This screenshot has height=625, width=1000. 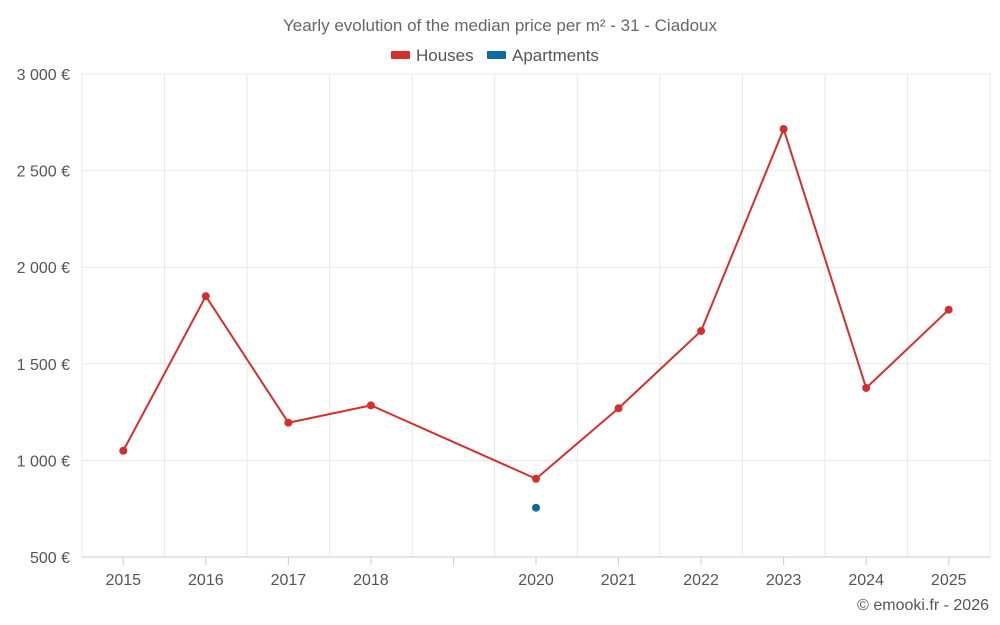 What do you see at coordinates (288, 422) in the screenshot?
I see `data-point-houses-2017` at bounding box center [288, 422].